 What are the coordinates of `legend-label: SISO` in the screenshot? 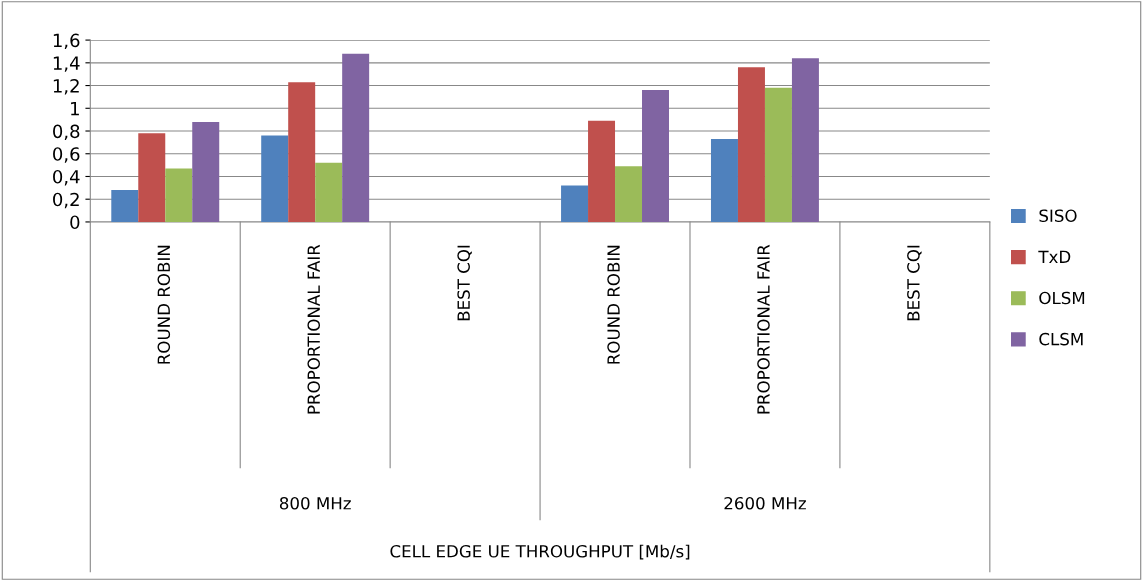 It's located at (1058, 216).